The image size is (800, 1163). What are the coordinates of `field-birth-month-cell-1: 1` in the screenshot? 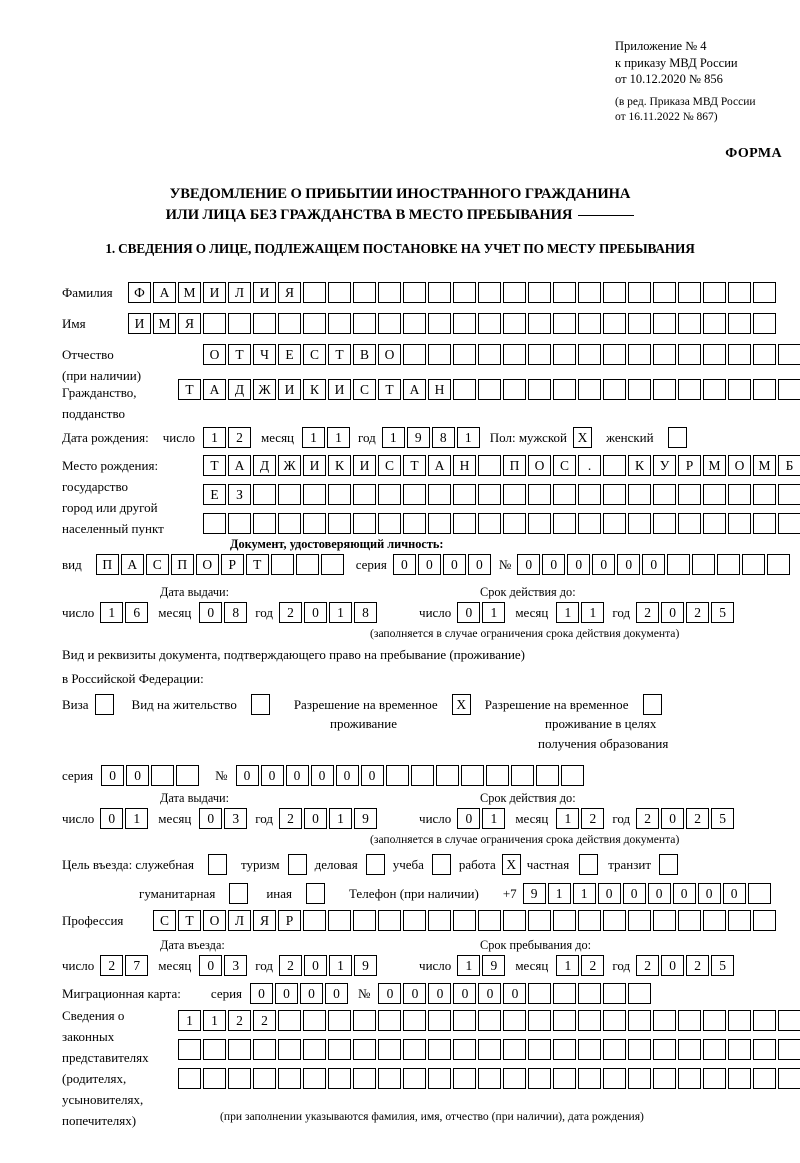 It's located at (314, 437).